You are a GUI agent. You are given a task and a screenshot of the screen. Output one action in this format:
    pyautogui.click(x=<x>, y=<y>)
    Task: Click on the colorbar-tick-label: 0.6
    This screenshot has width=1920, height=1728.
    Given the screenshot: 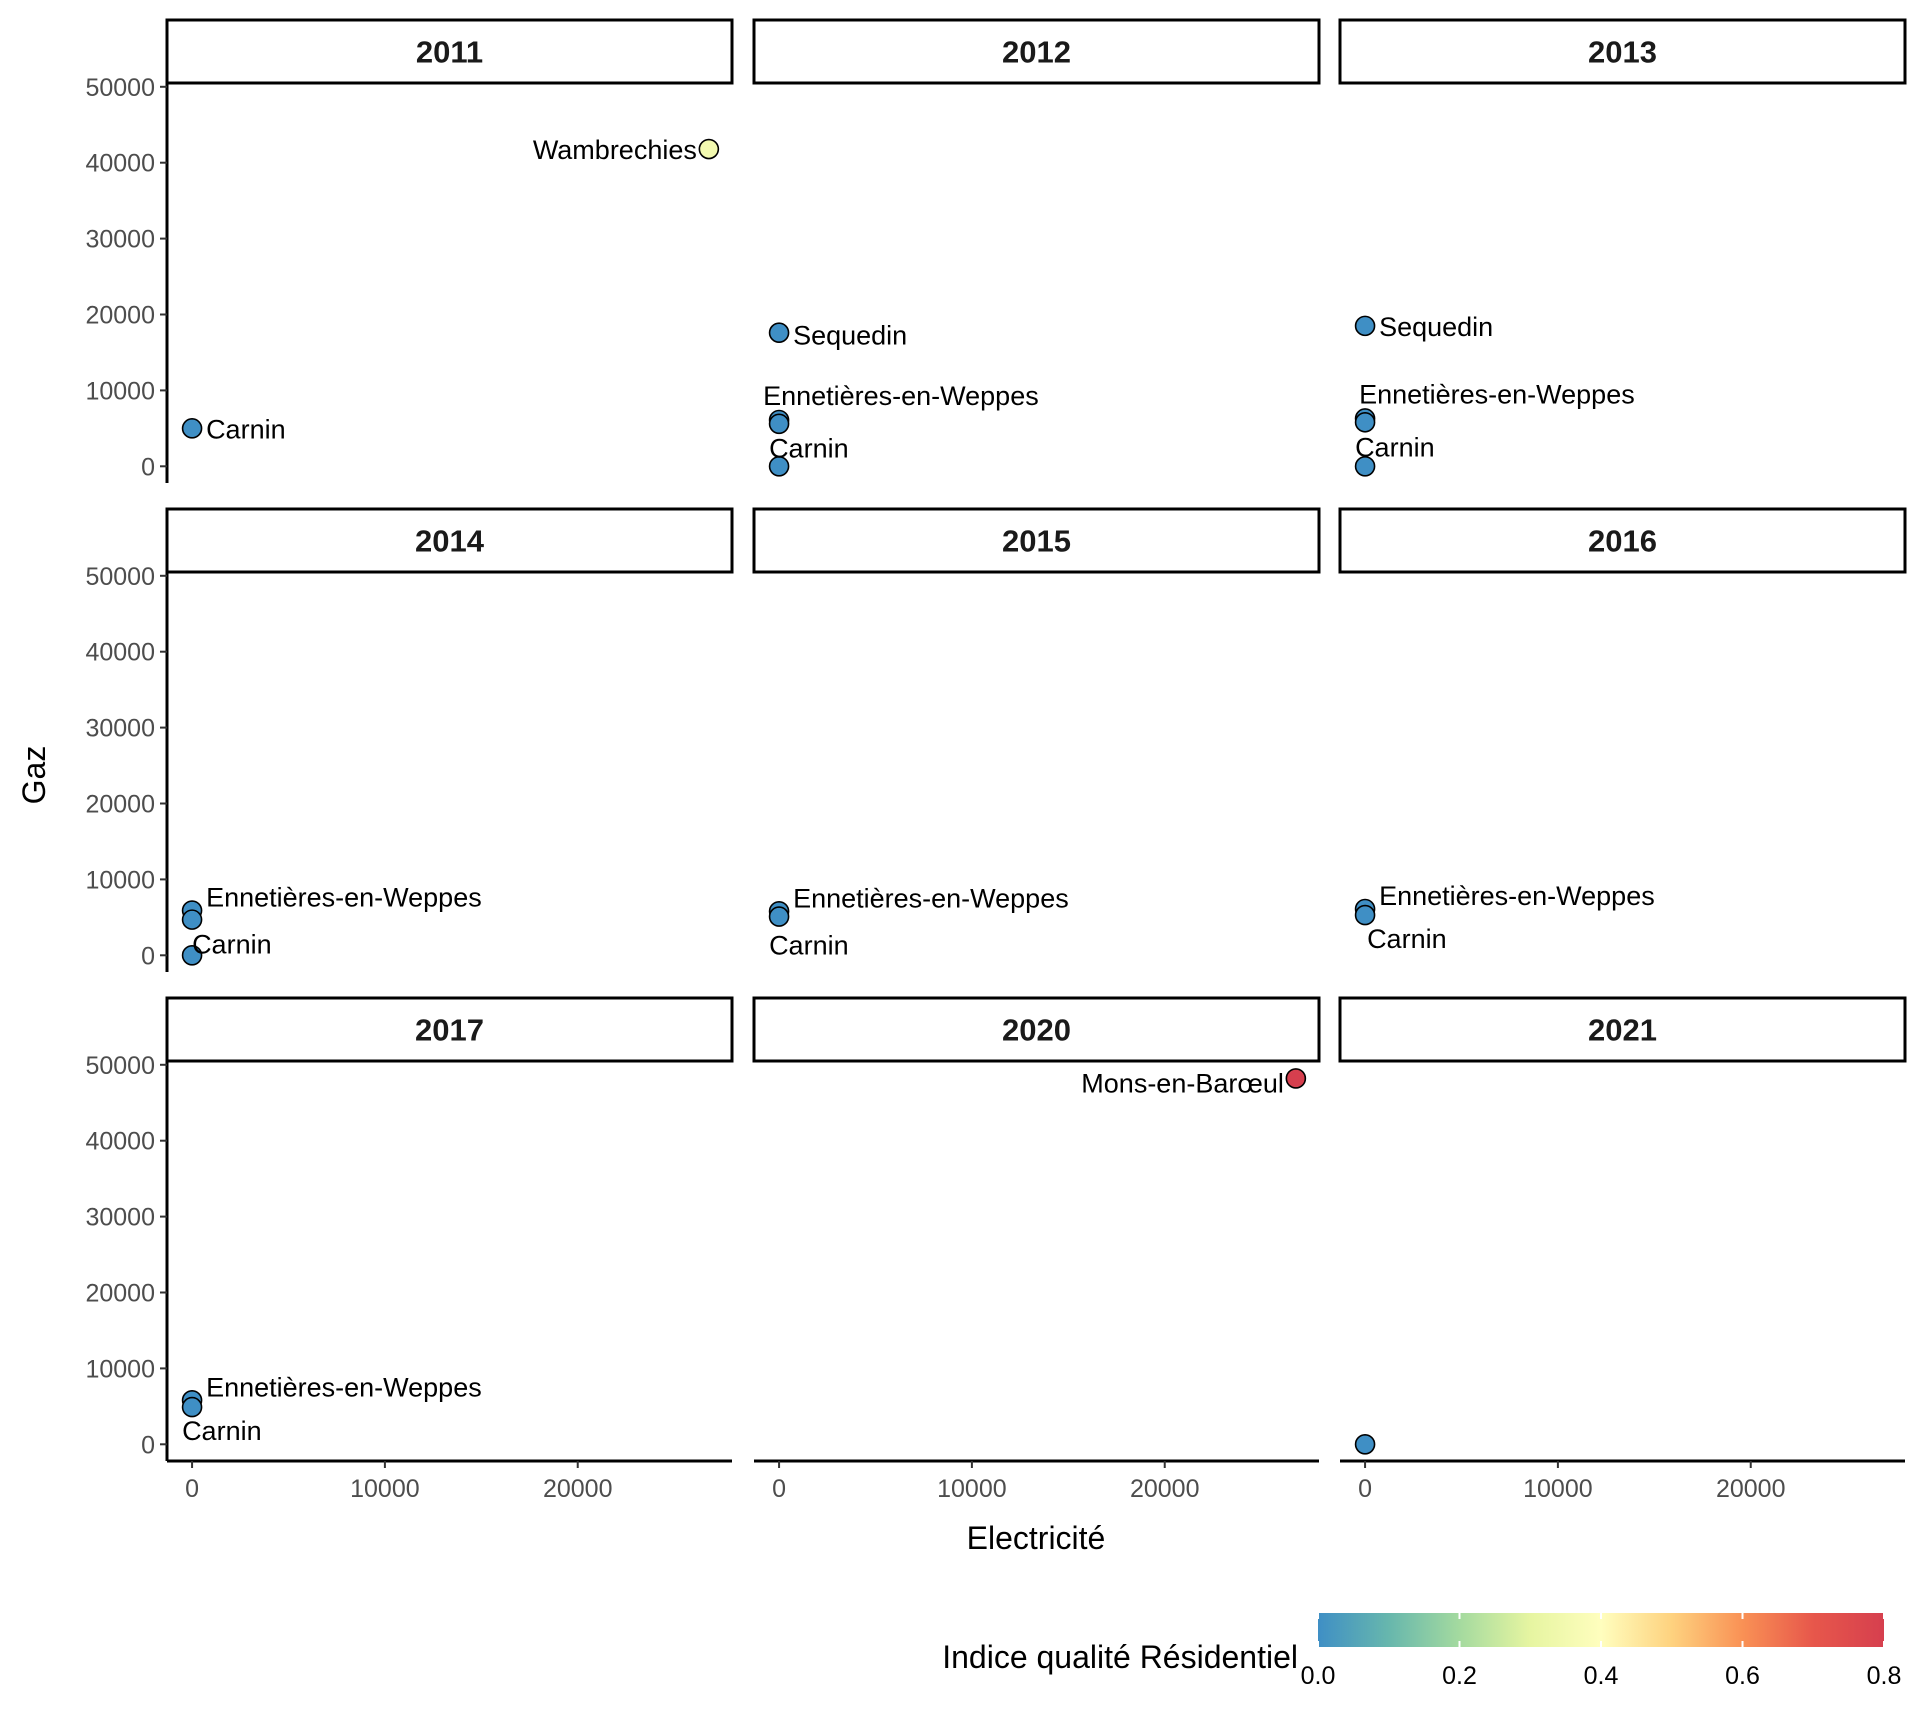 What is the action you would take?
    pyautogui.click(x=1742, y=1676)
    